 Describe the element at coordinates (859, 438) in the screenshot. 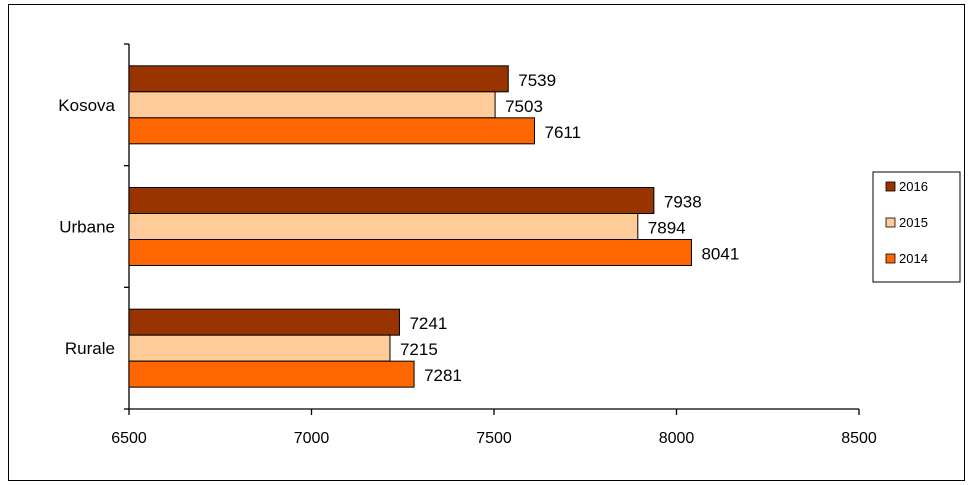

I see `x-tick-label: 8500` at that location.